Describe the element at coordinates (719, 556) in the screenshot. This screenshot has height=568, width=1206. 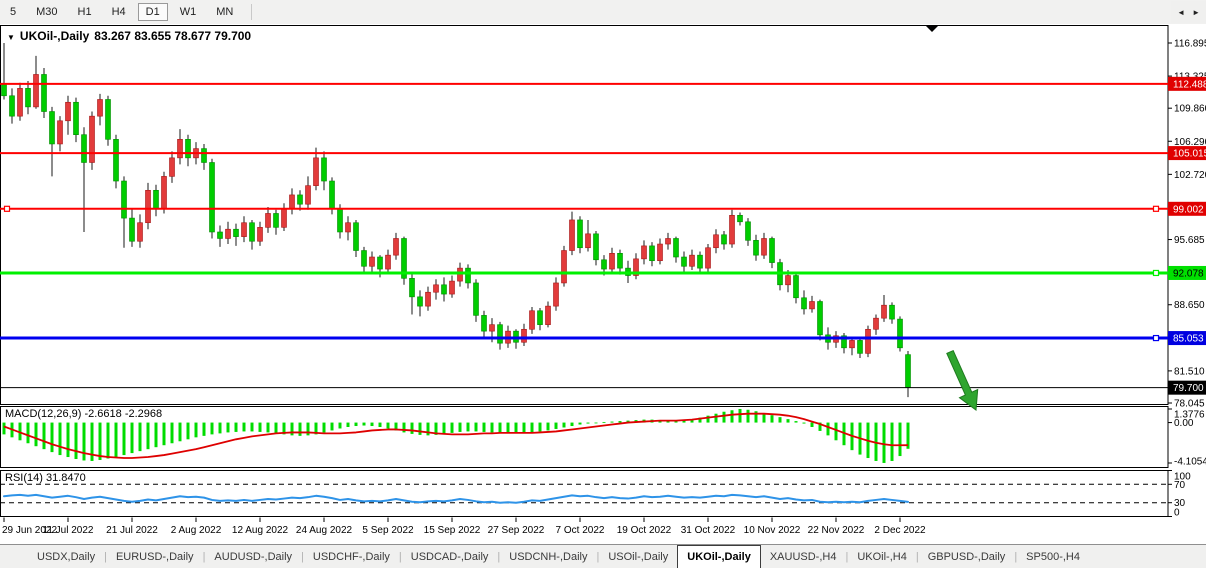
I see `tab-UKOil-Daily: UKOil-,Daily` at that location.